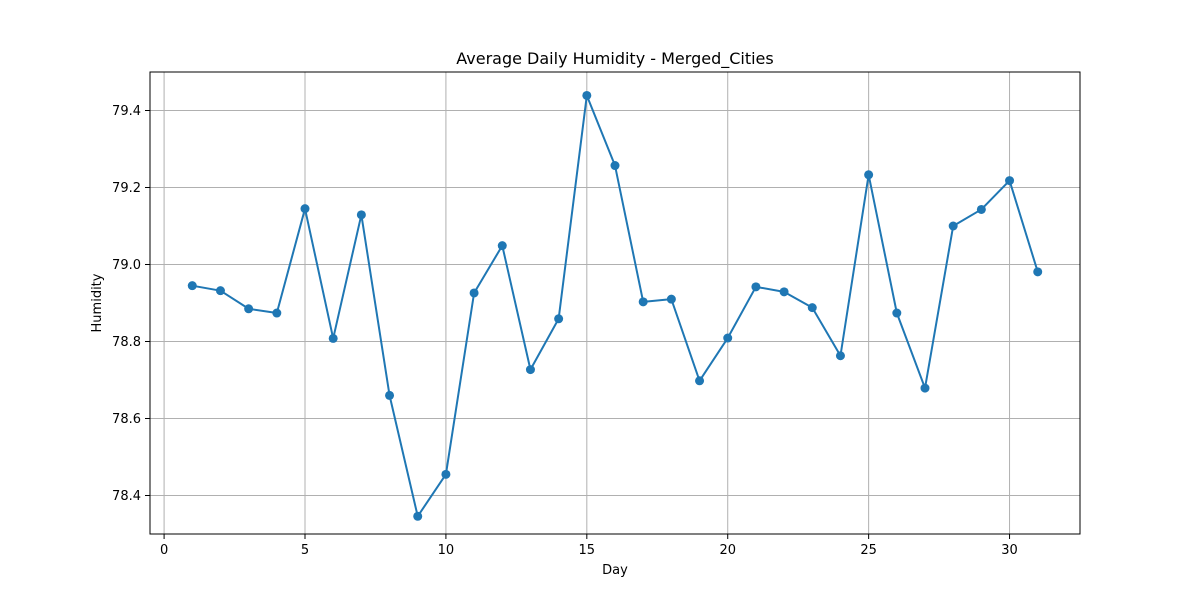 The width and height of the screenshot is (1200, 600). What do you see at coordinates (131, 304) in the screenshot?
I see `y-axis-ticks: 78.4 78.6 78.8 79.0 79.2 79.4` at bounding box center [131, 304].